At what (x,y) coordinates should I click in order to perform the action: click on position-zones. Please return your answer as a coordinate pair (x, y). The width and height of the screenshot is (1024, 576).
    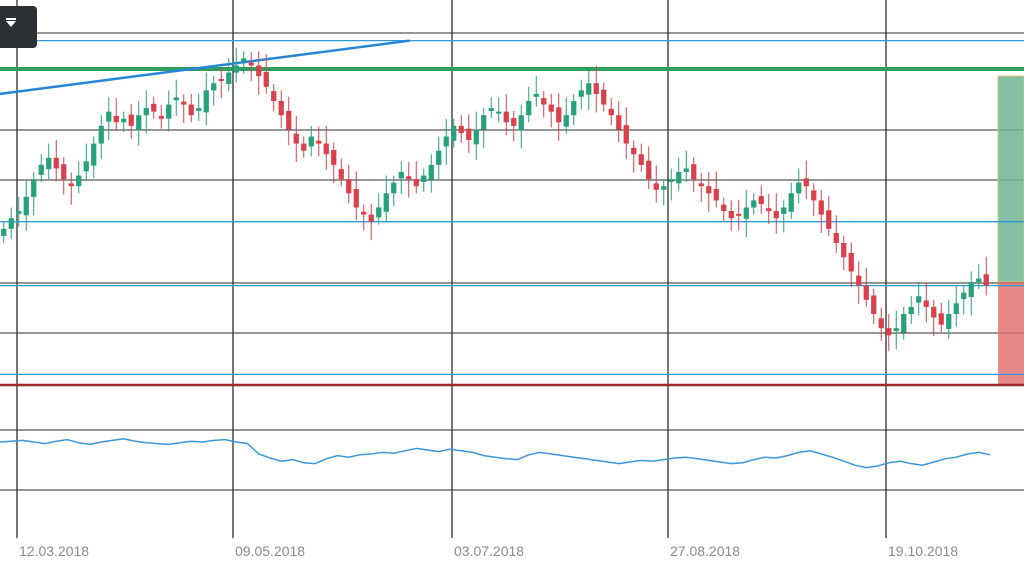
    Looking at the image, I should click on (1010, 230).